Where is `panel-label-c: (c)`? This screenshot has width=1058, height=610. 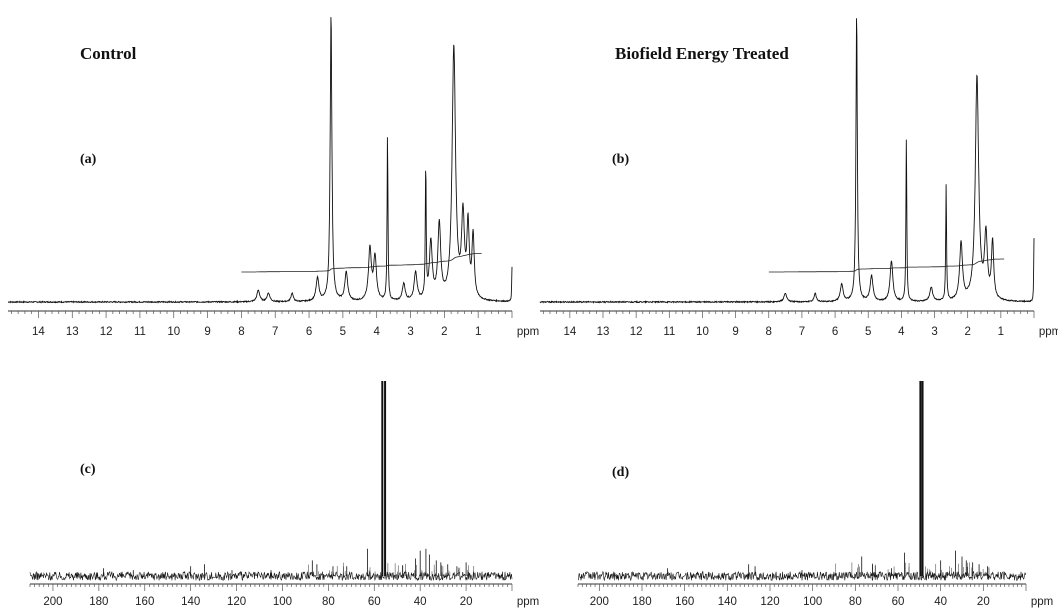
panel-label-c: (c) is located at coordinates (88, 469).